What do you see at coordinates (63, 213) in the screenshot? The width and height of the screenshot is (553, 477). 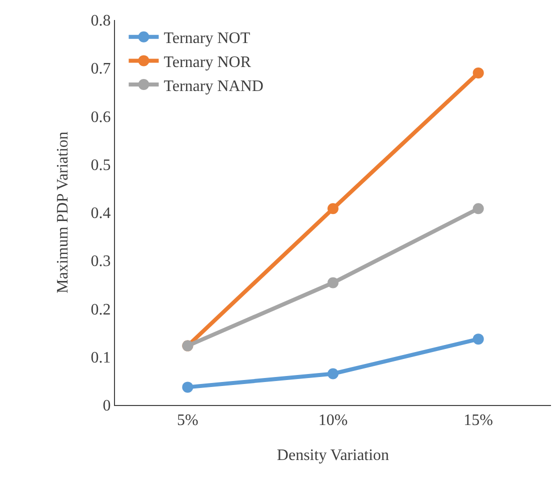 I see `y-axis-title: Maximum PDP Variation` at bounding box center [63, 213].